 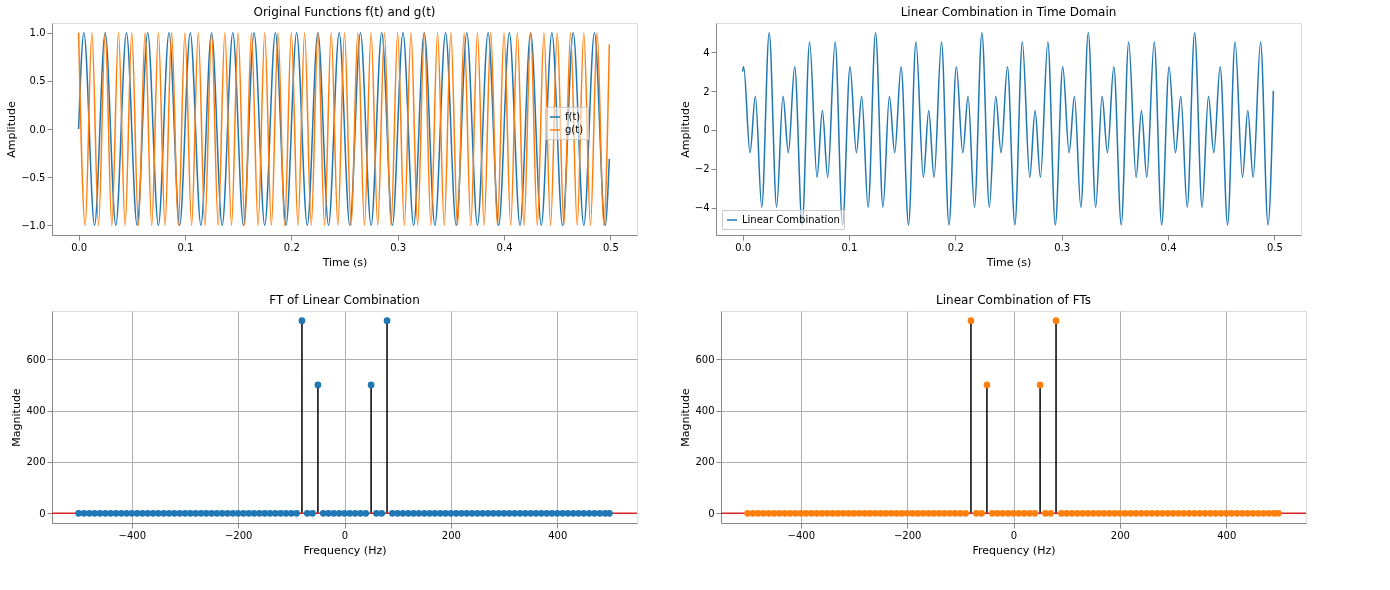 What do you see at coordinates (573, 116) in the screenshot?
I see `legend-label: f(t)` at bounding box center [573, 116].